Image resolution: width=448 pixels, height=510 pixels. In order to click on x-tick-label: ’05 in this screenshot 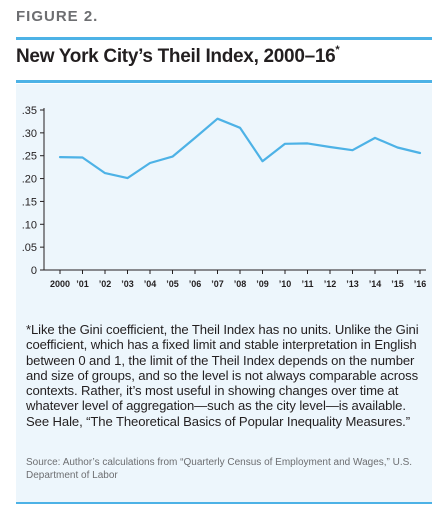, I will do `click(172, 284)`.